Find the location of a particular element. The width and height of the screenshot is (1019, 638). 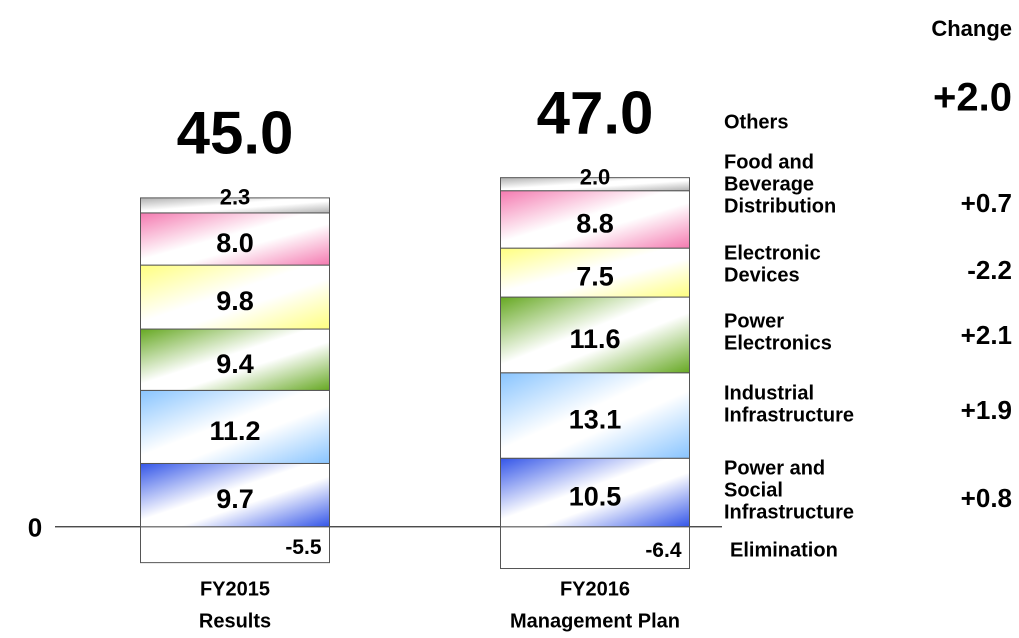

total-label: 45.0 is located at coordinates (235, 133).